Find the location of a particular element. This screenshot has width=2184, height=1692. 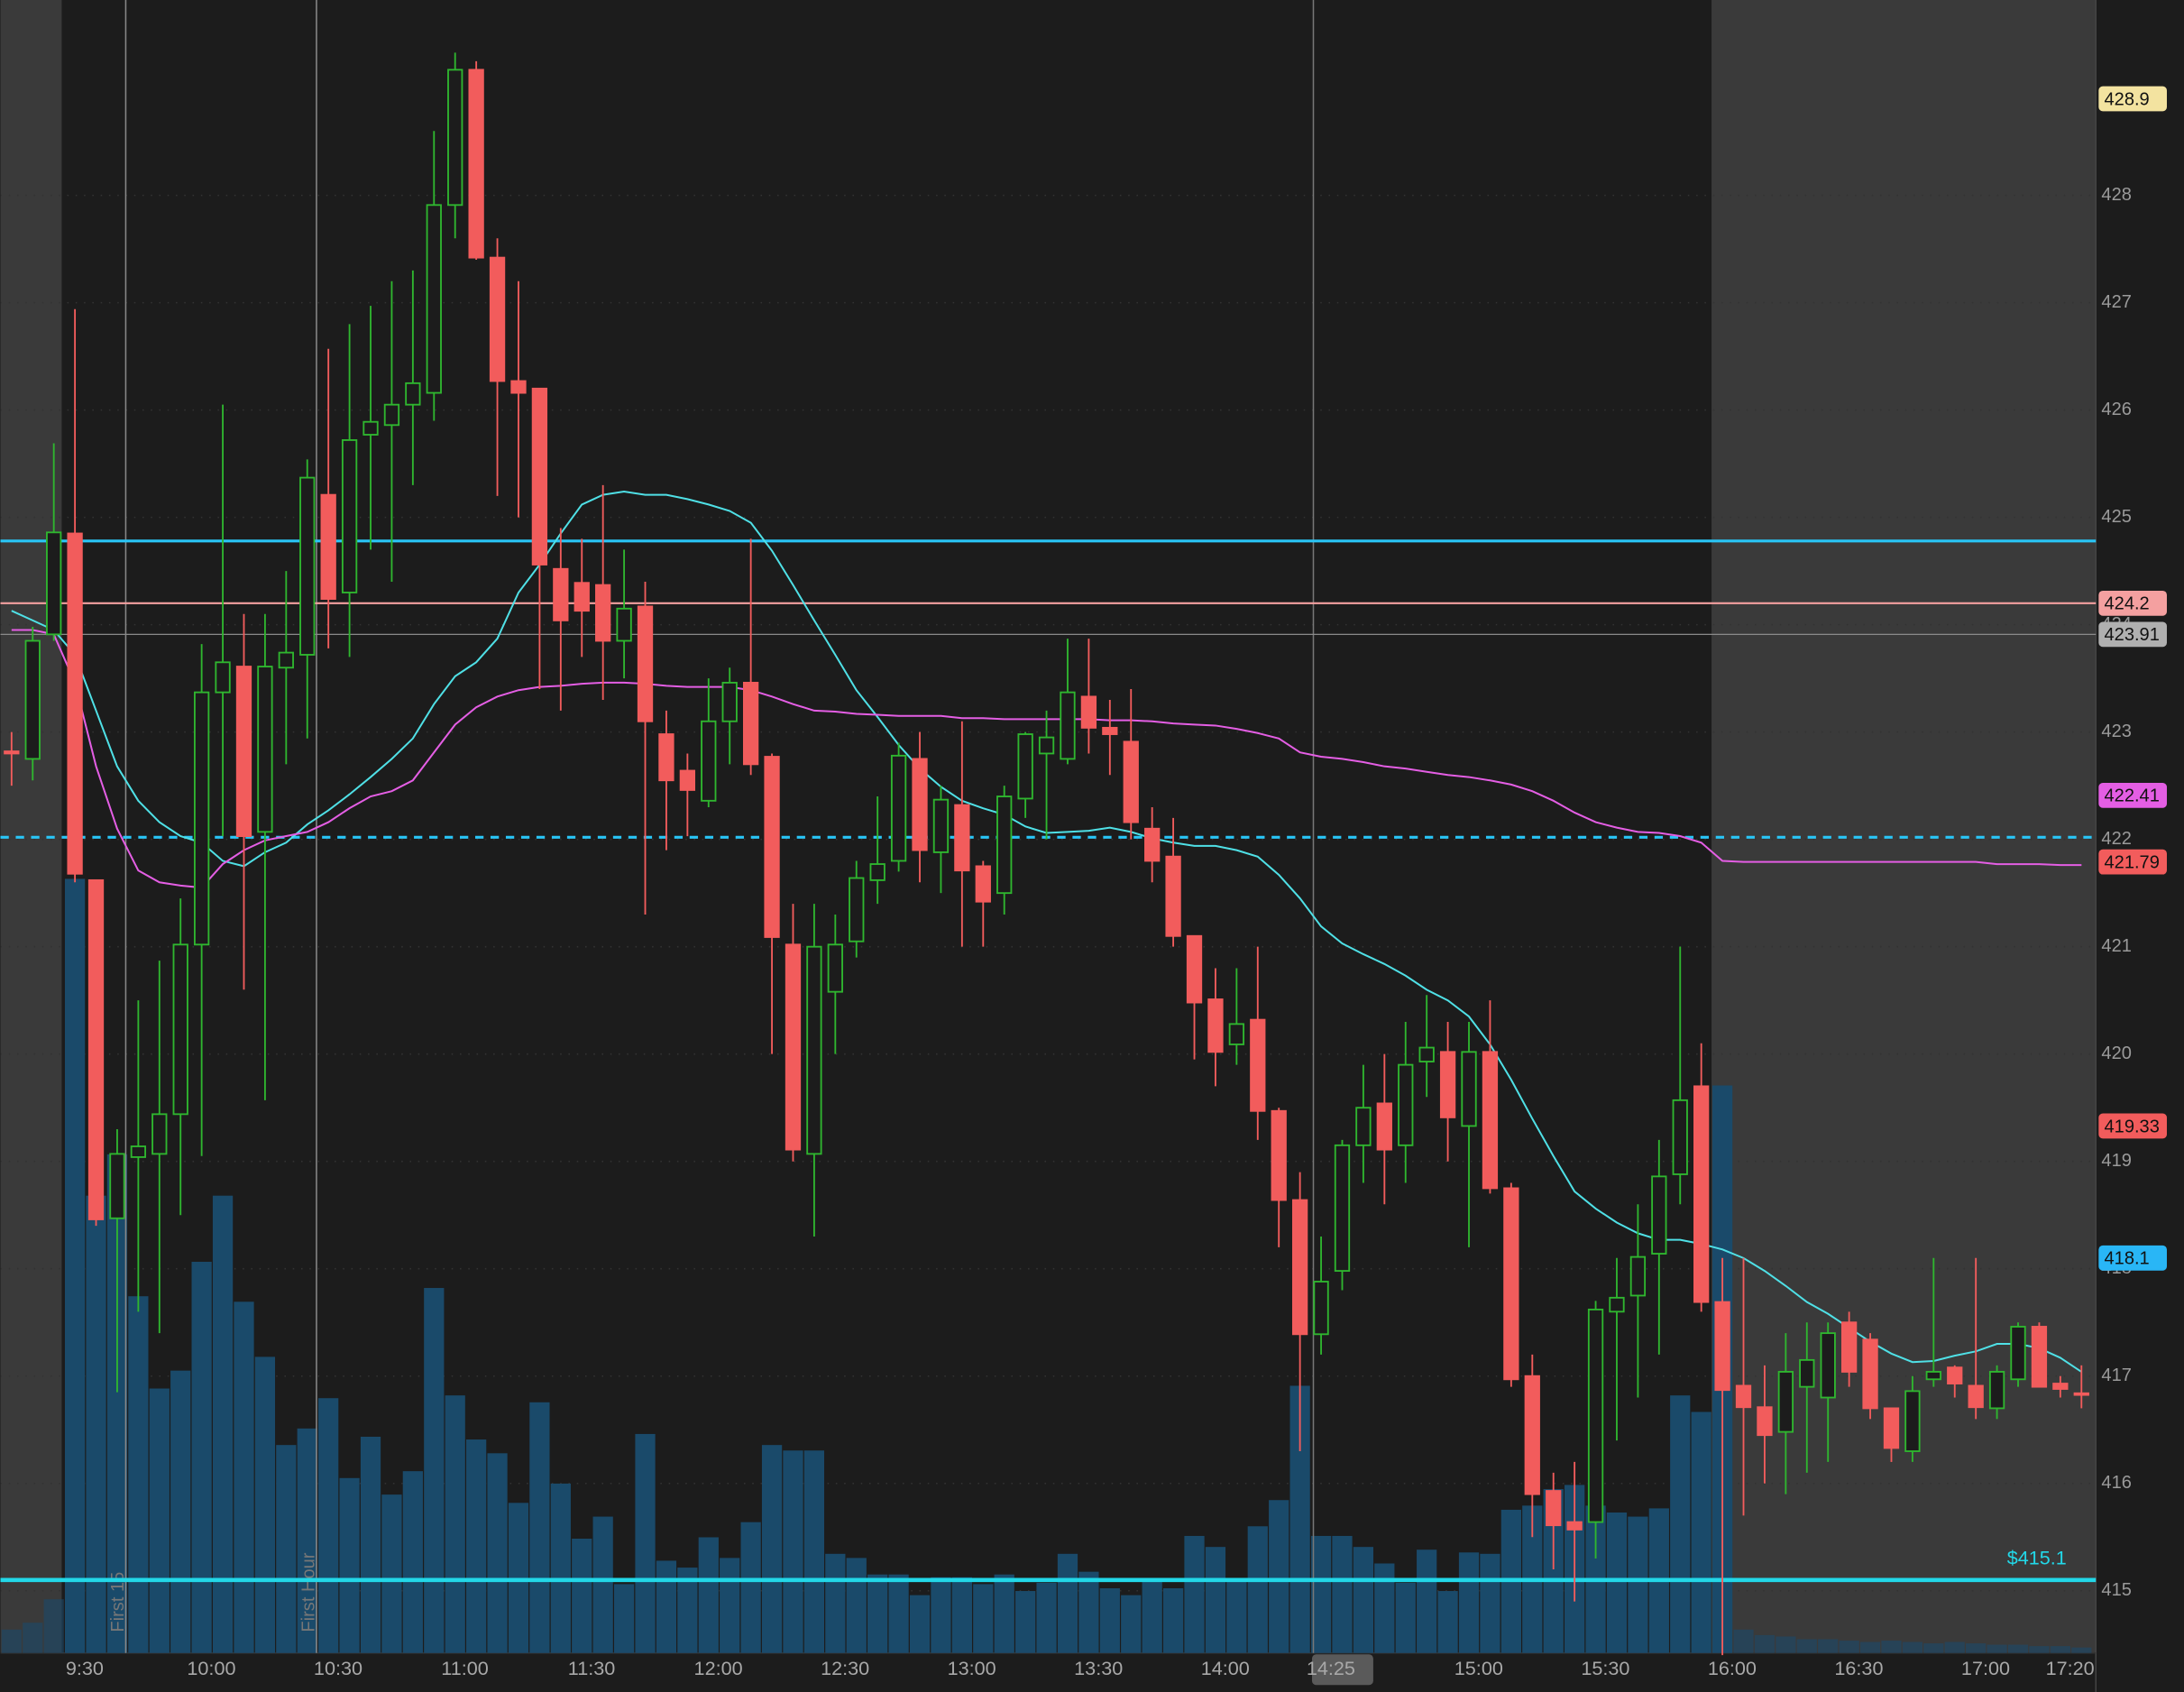

price-label: 424.2 is located at coordinates (2127, 604).